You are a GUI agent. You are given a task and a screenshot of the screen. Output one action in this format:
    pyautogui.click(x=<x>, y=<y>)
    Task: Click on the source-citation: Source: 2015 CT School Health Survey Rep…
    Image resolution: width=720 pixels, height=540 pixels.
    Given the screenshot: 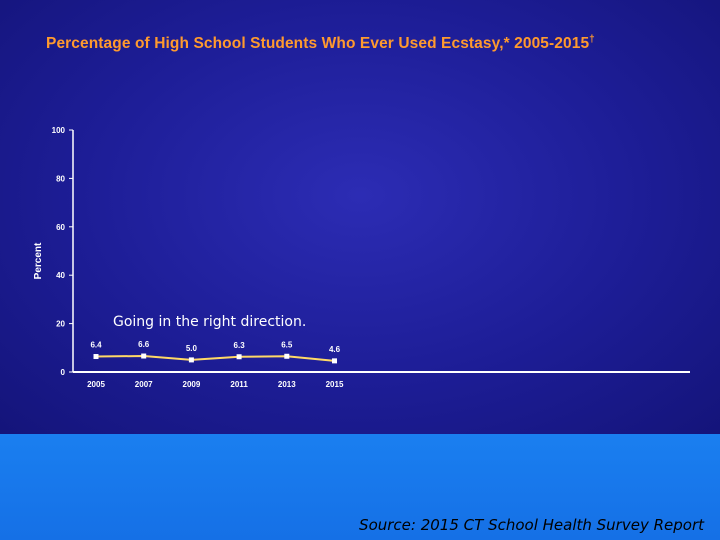 What is the action you would take?
    pyautogui.click(x=531, y=525)
    